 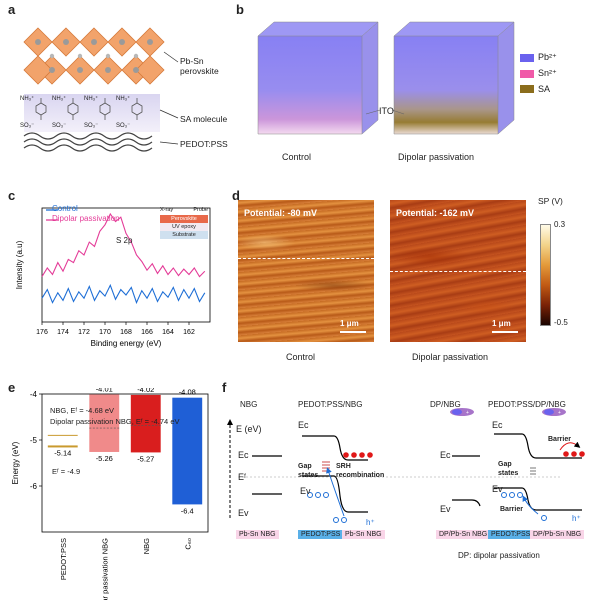 I want to click on s2p-annotation: S 2p, so click(x=124, y=240).